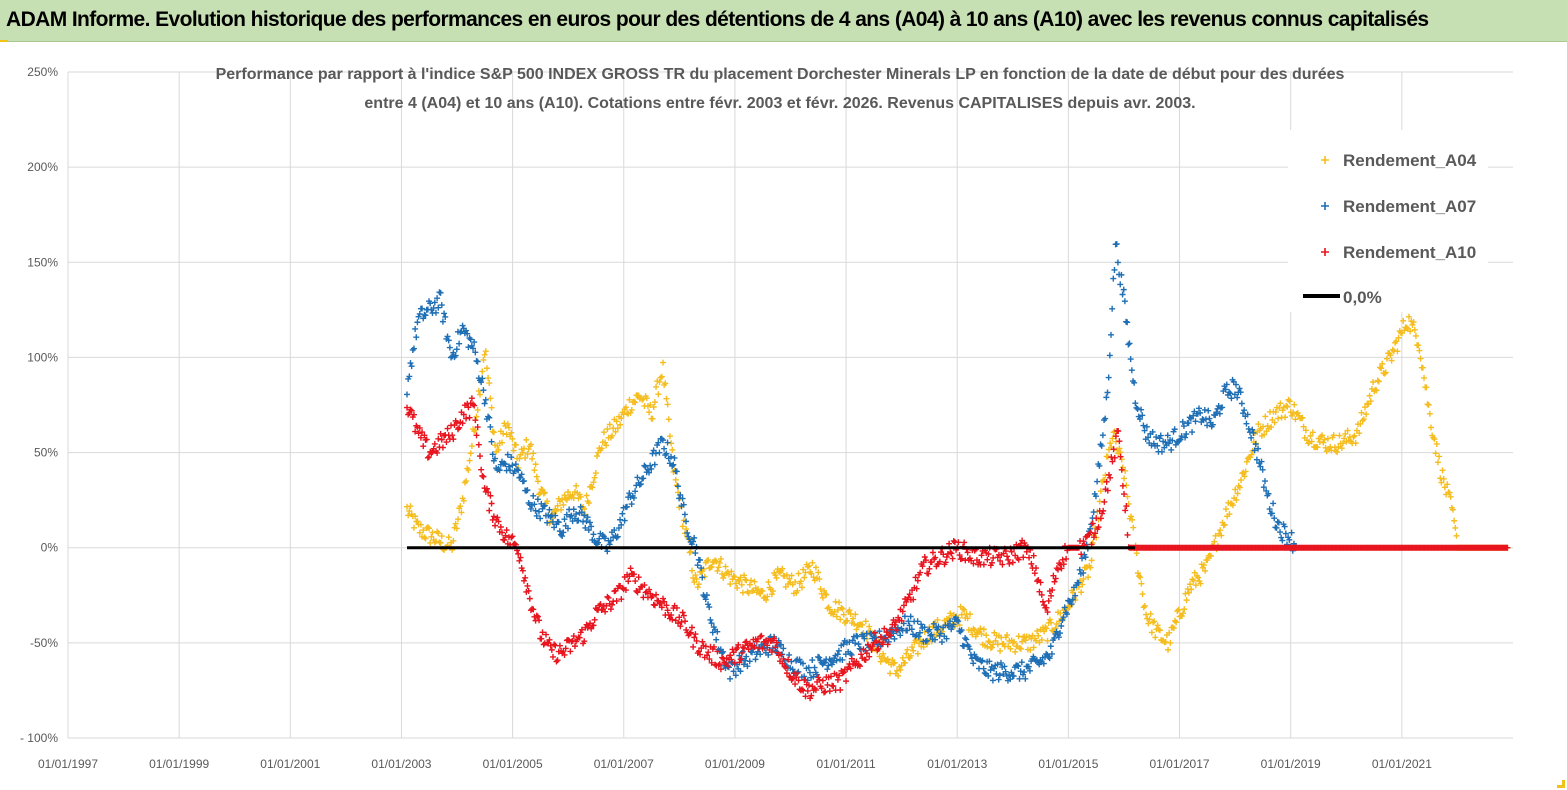 The width and height of the screenshot is (1567, 790). Describe the element at coordinates (1325, 160) in the screenshot. I see `legend-marker` at that location.